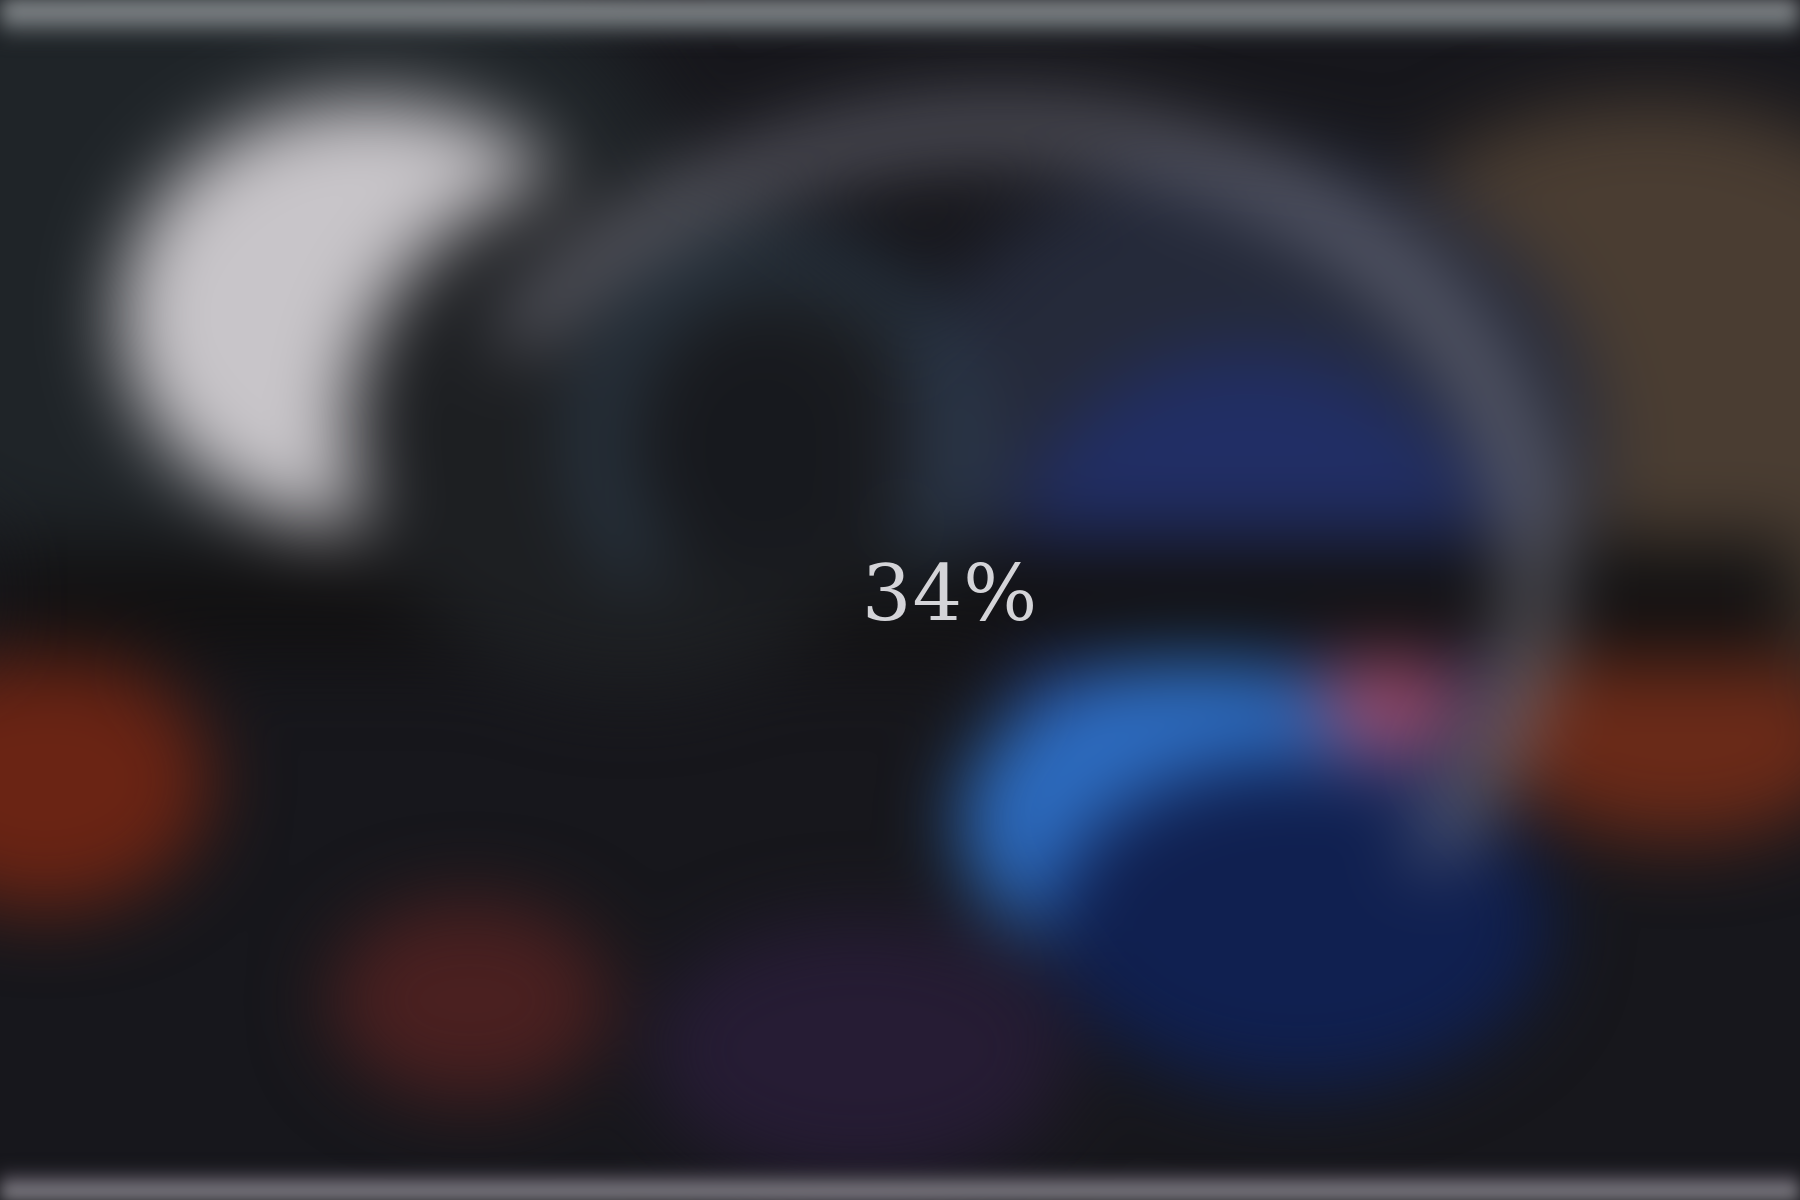 Image resolution: width=1800 pixels, height=1200 pixels. Describe the element at coordinates (900, 17) in the screenshot. I see `top-edge` at that location.